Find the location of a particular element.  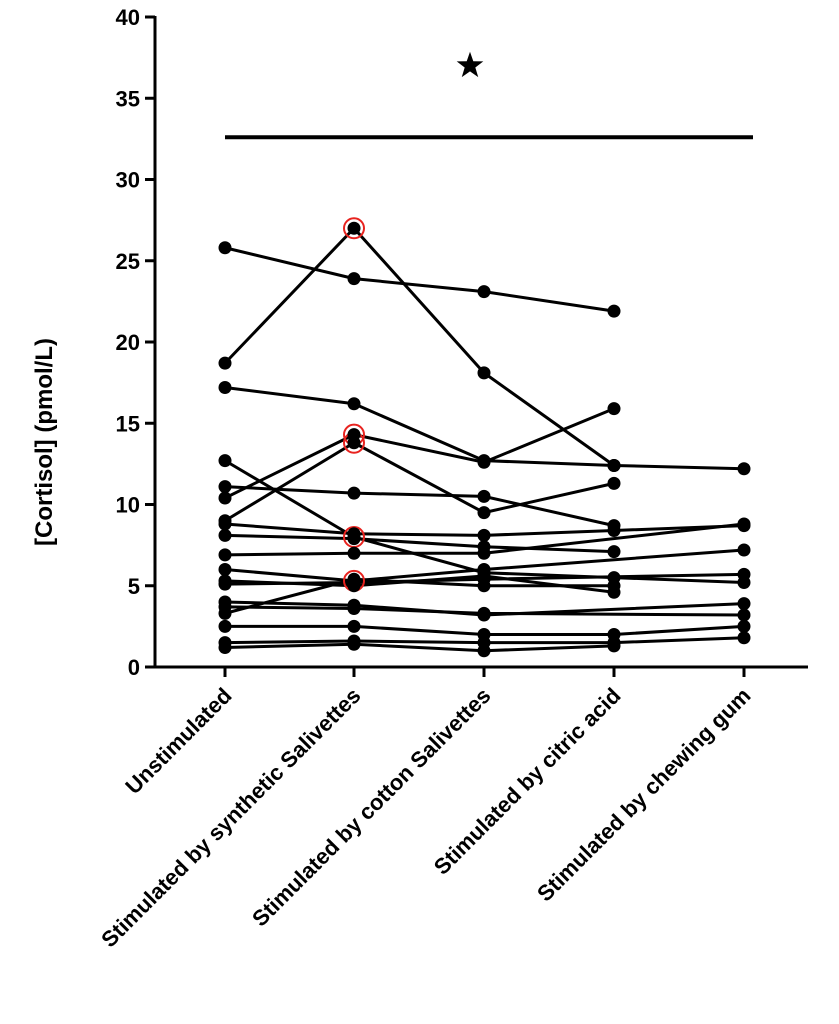

data-point-s7-c4 is located at coordinates (614, 483).